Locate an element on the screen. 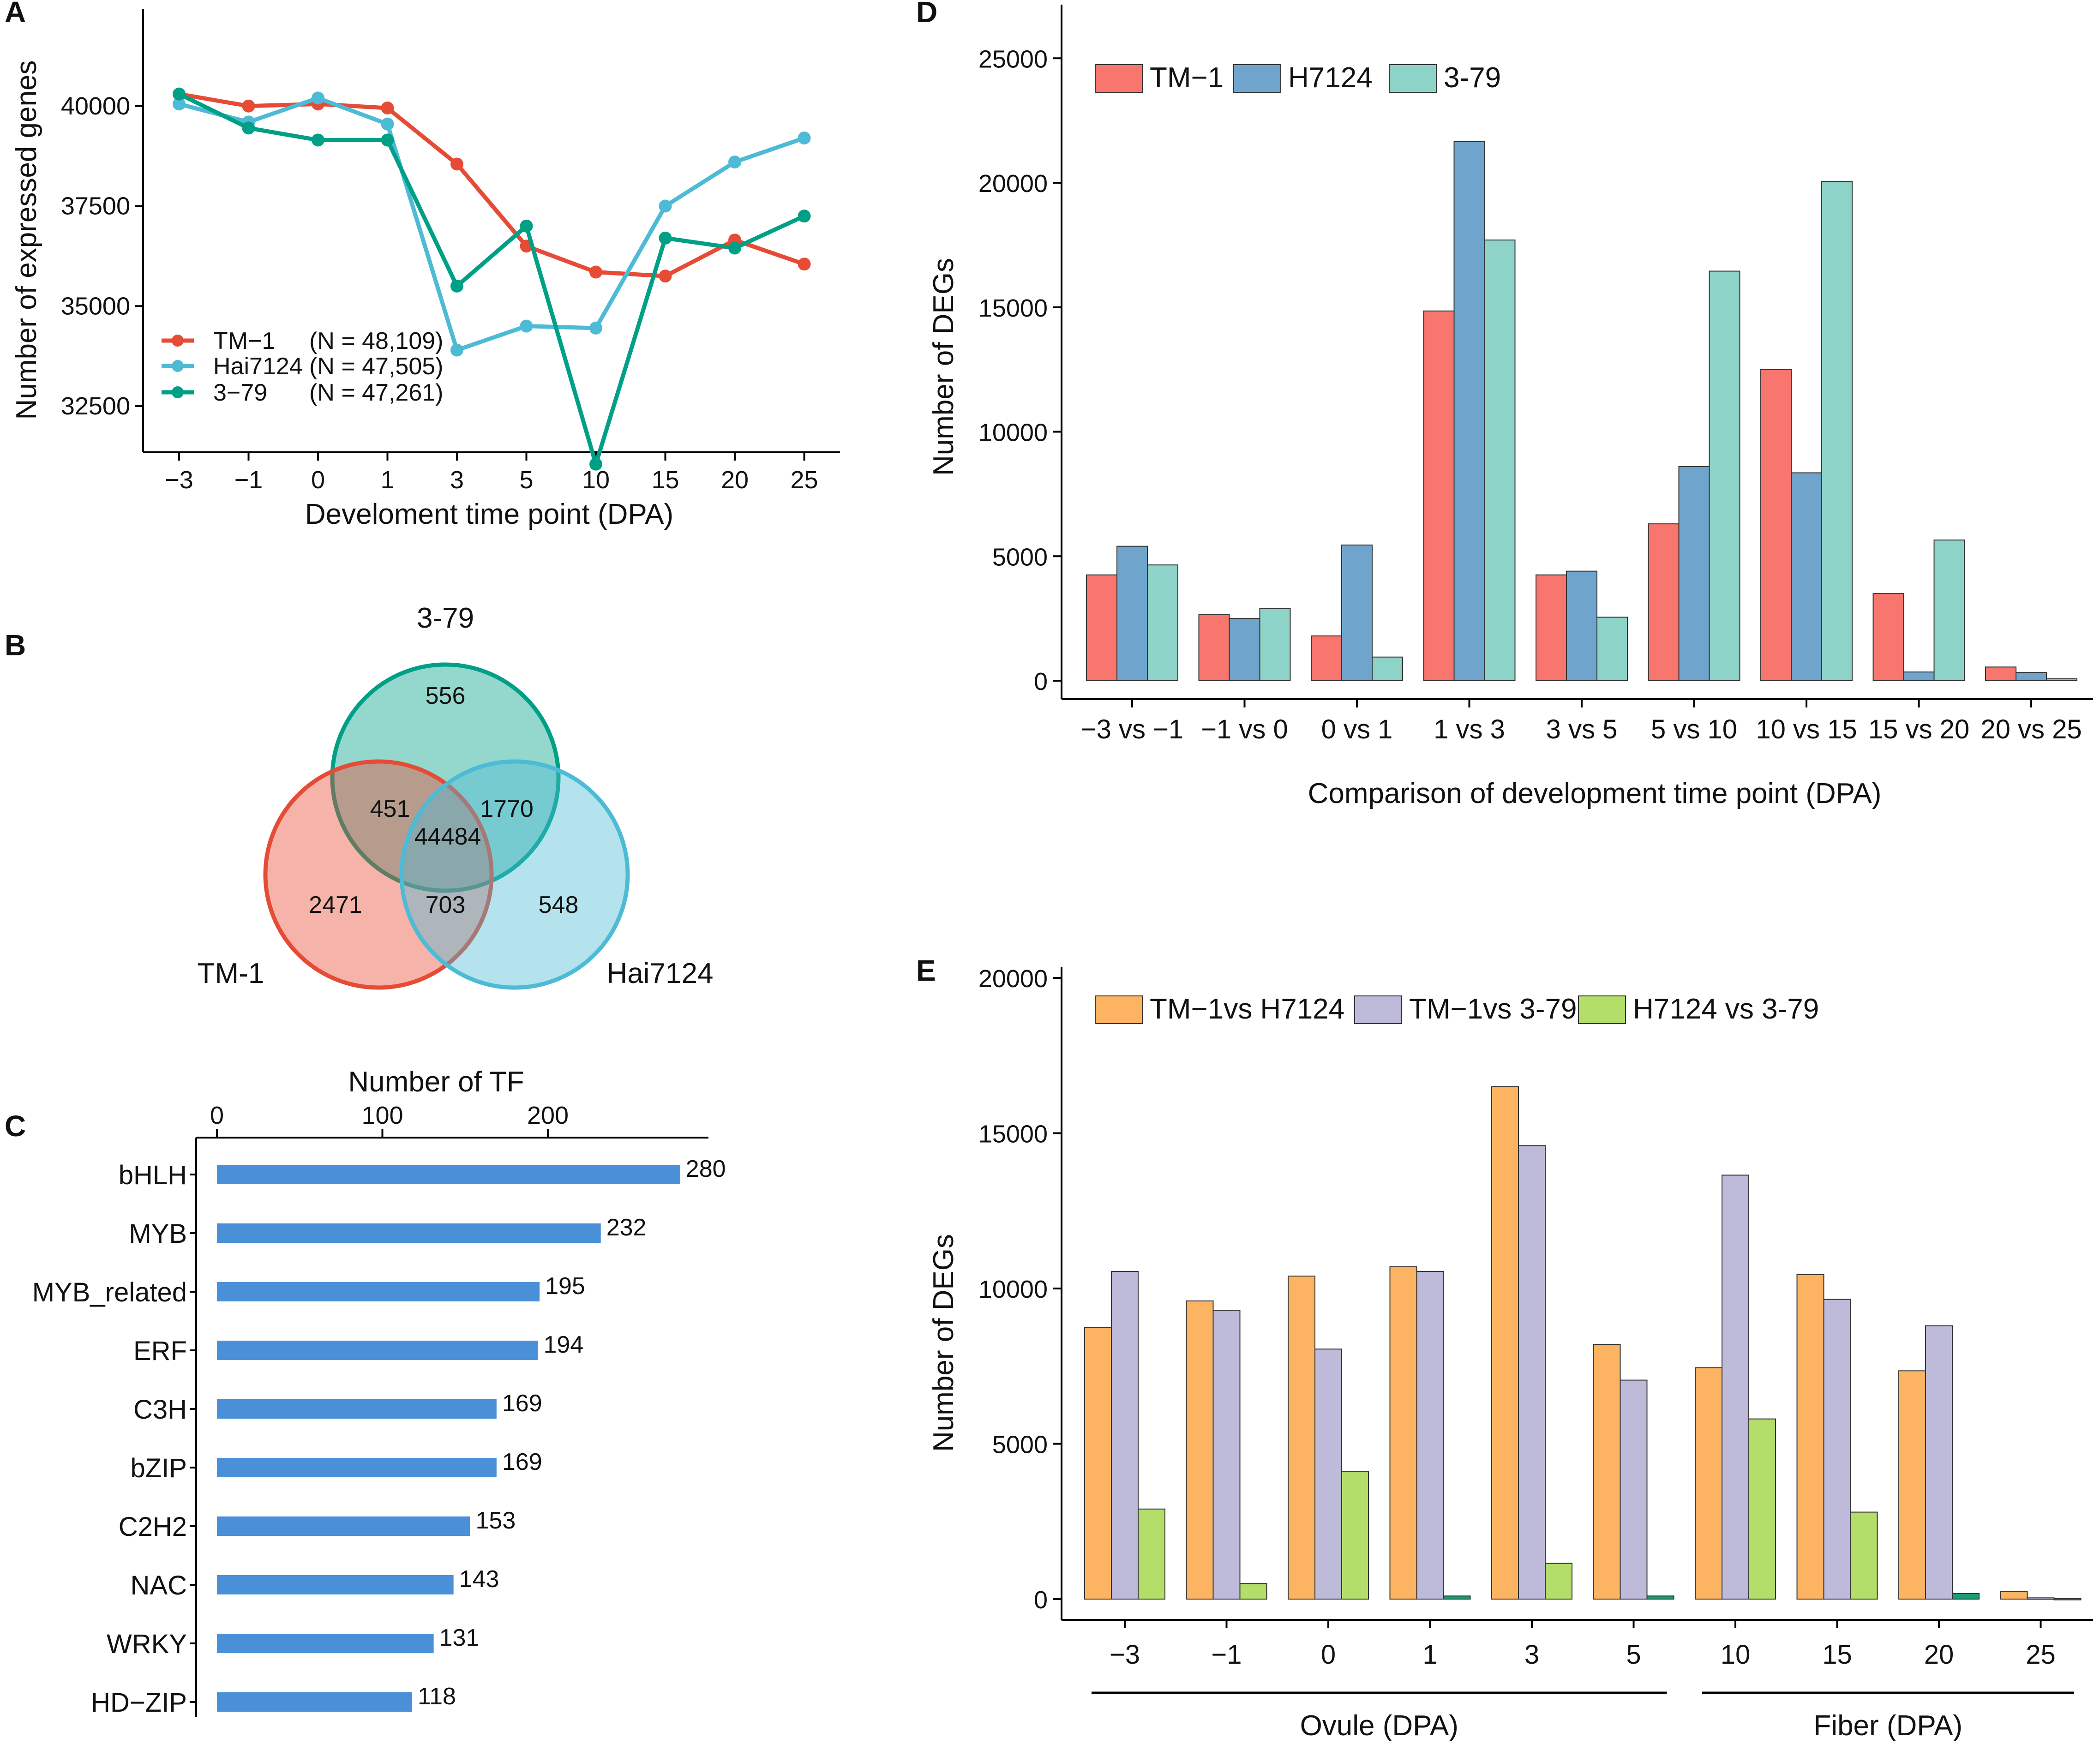  ytick-label-e: 0 is located at coordinates (1041, 1600).